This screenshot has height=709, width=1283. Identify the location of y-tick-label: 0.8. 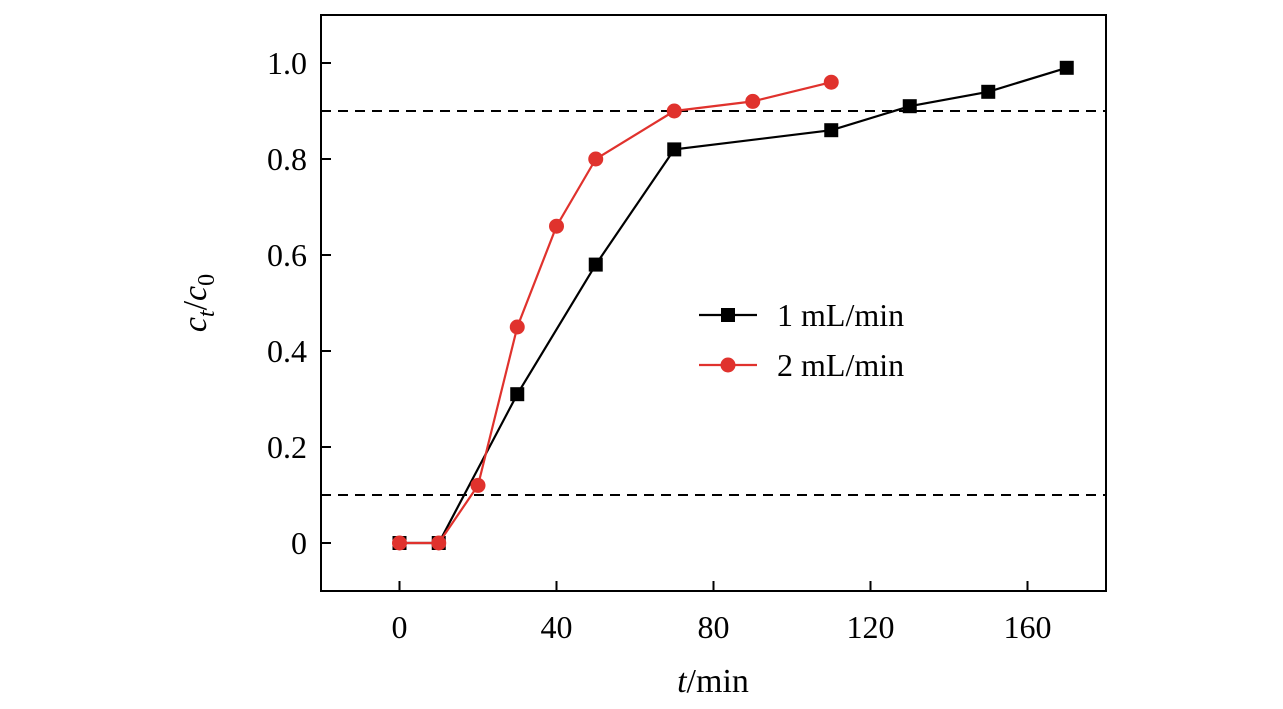
(287, 159).